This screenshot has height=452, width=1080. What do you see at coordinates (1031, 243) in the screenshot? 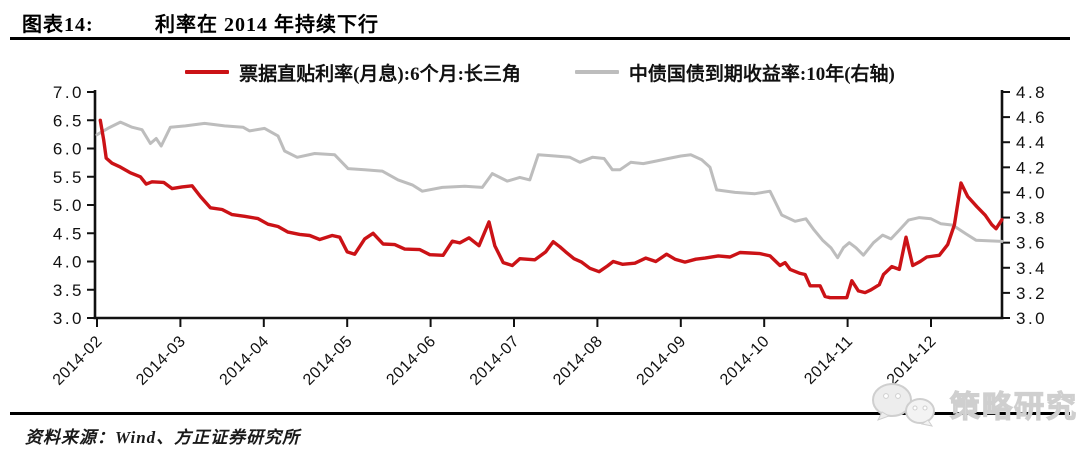
I see `right-axis-tick-label: 3.6` at bounding box center [1031, 243].